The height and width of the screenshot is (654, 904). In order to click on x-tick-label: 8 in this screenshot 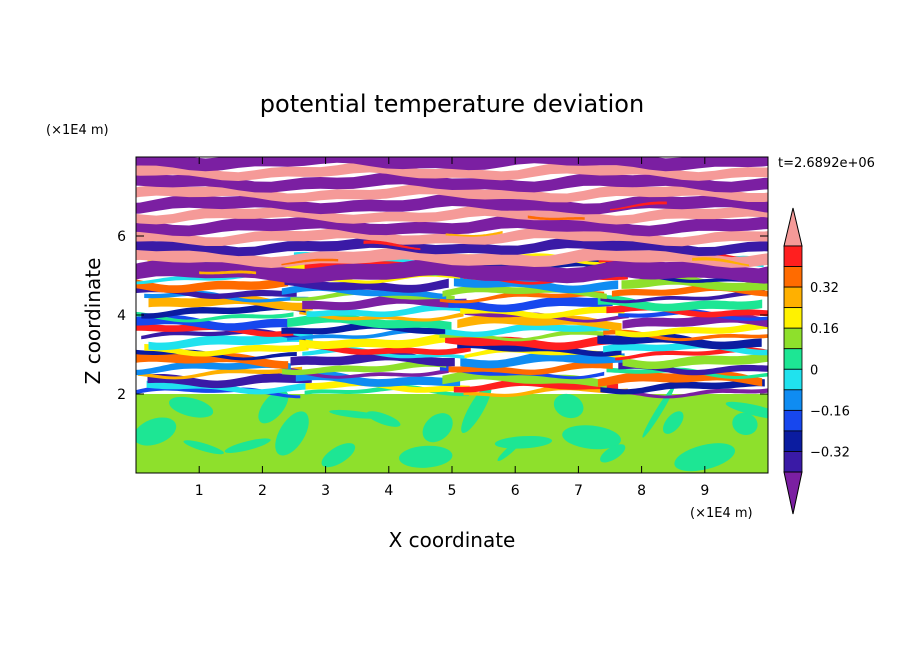, I will do `click(641, 491)`.